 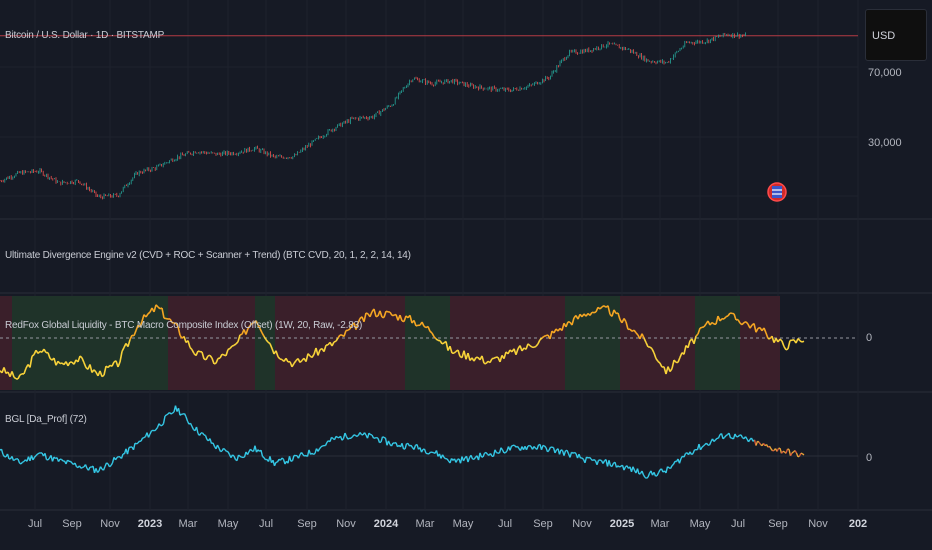 I want to click on x-tick-label: Nov, so click(x=818, y=524).